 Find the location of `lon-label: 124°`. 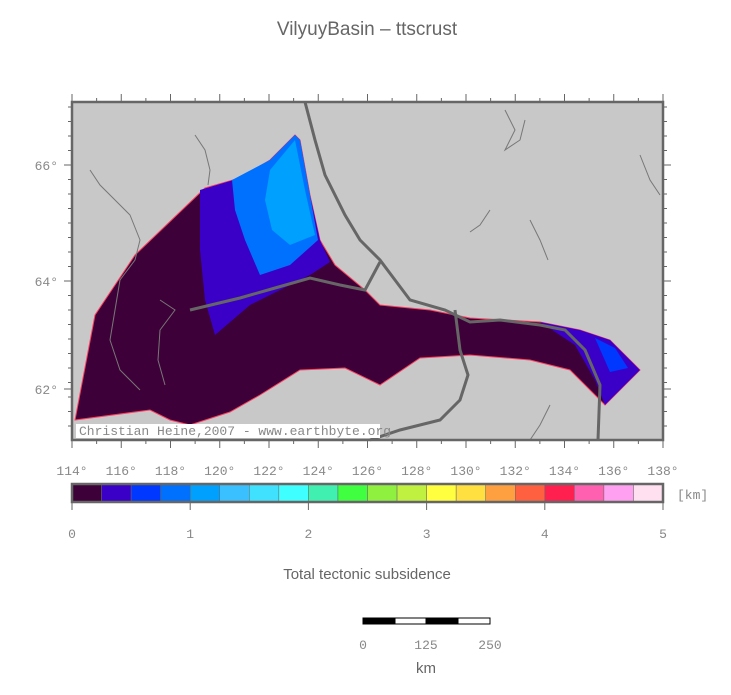

lon-label: 124° is located at coordinates (318, 471).